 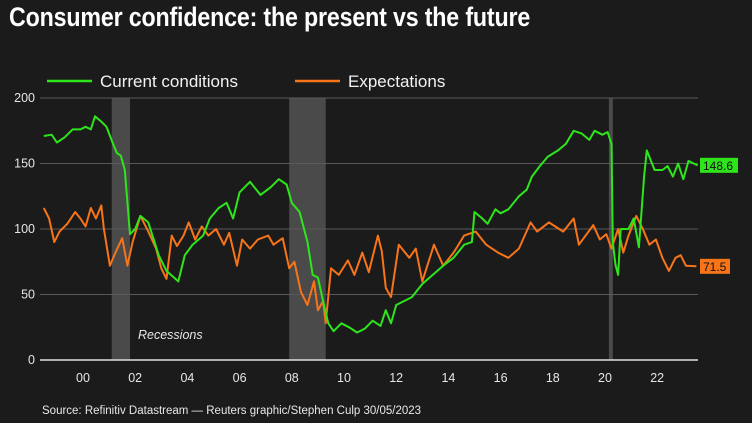 What do you see at coordinates (396, 378) in the screenshot?
I see `x-tick-label: 12` at bounding box center [396, 378].